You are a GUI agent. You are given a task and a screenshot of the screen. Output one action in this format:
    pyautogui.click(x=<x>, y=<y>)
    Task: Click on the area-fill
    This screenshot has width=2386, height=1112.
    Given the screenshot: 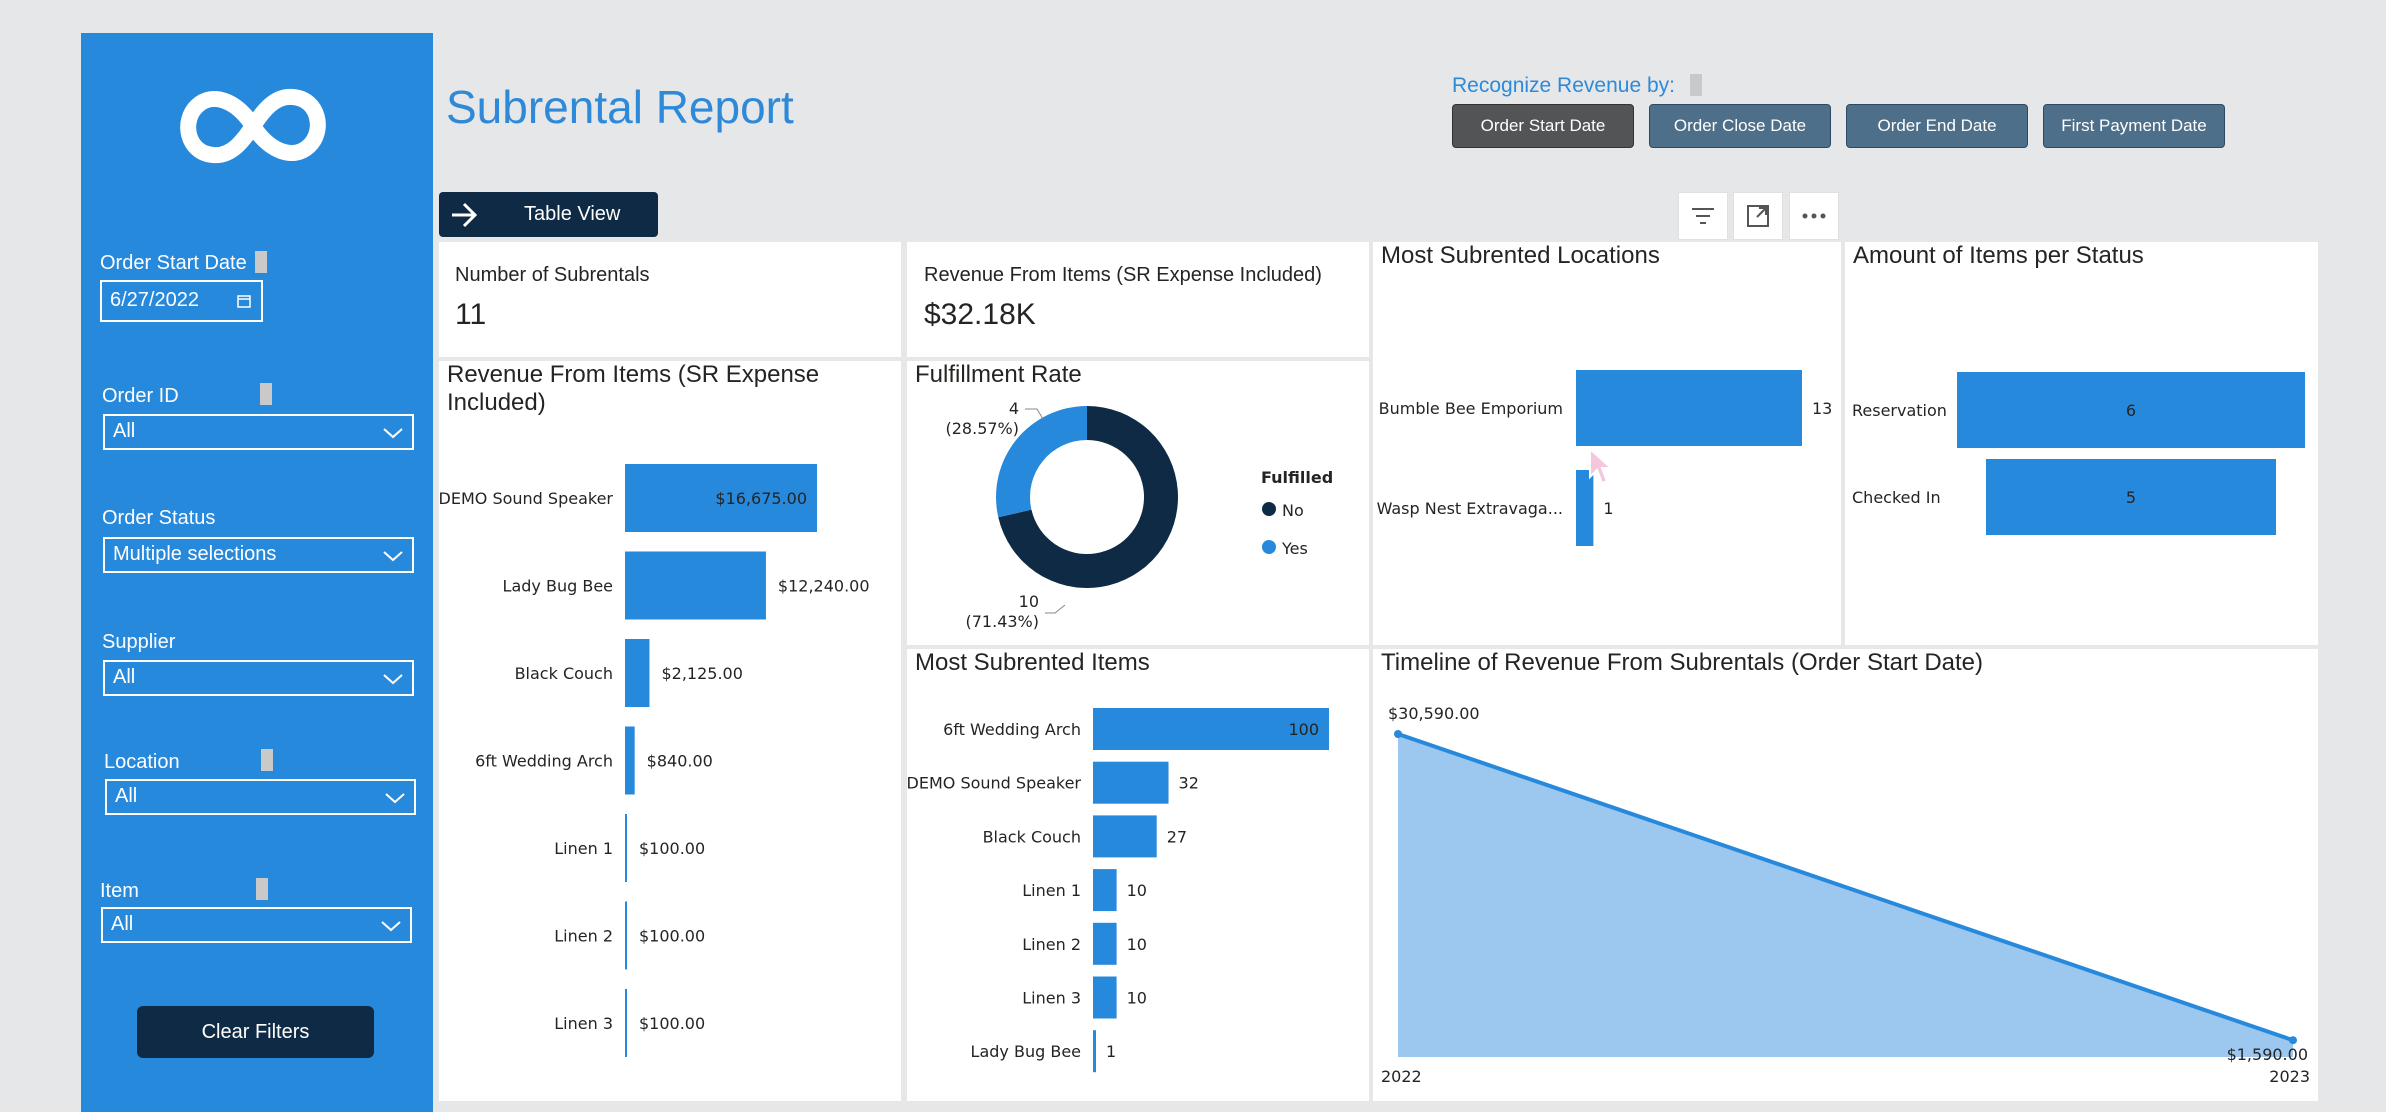 What is the action you would take?
    pyautogui.click(x=1845, y=895)
    